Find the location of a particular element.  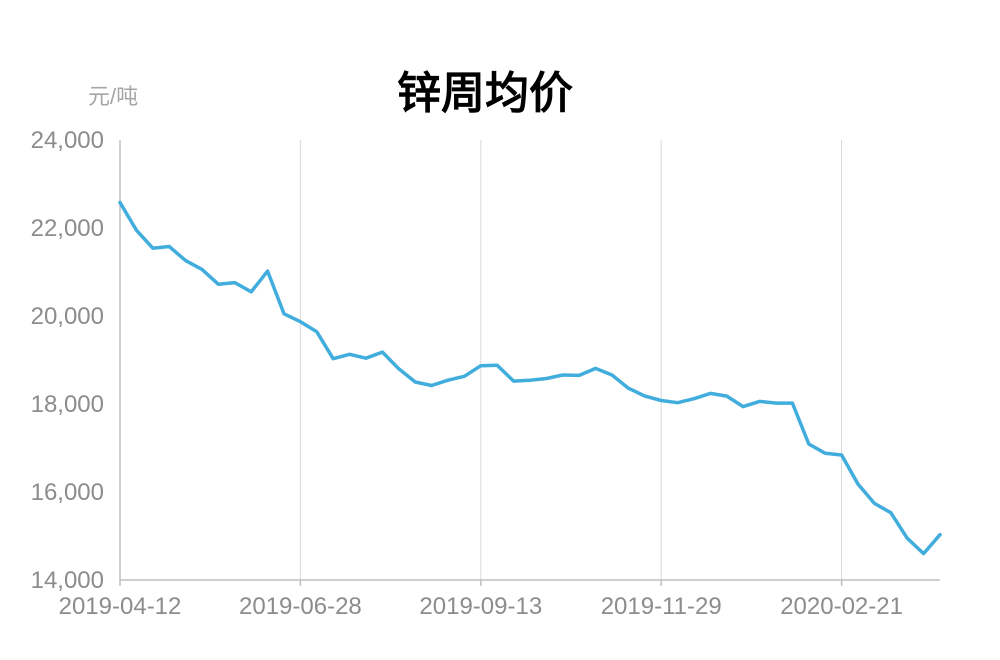

y-tick-label: 18,000 is located at coordinates (67, 404).